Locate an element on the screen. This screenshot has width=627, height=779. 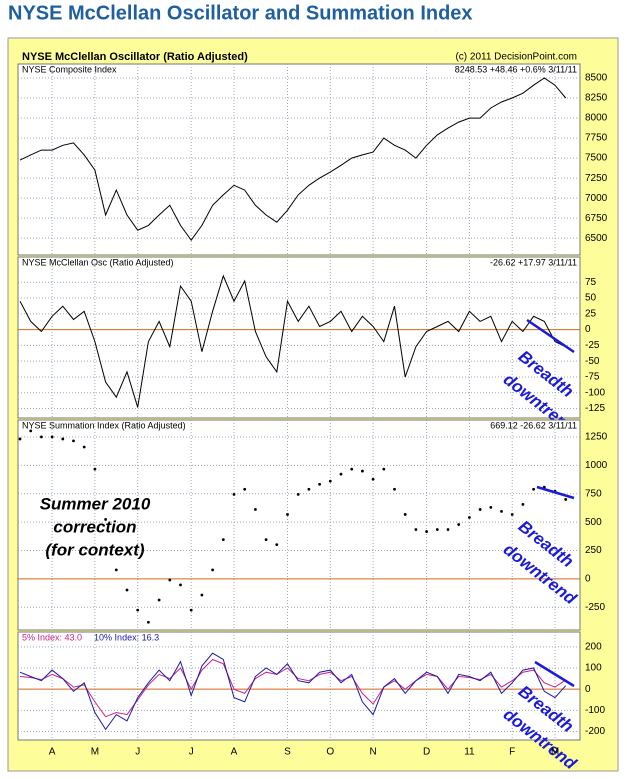
annotation: correction is located at coordinates (94, 526).